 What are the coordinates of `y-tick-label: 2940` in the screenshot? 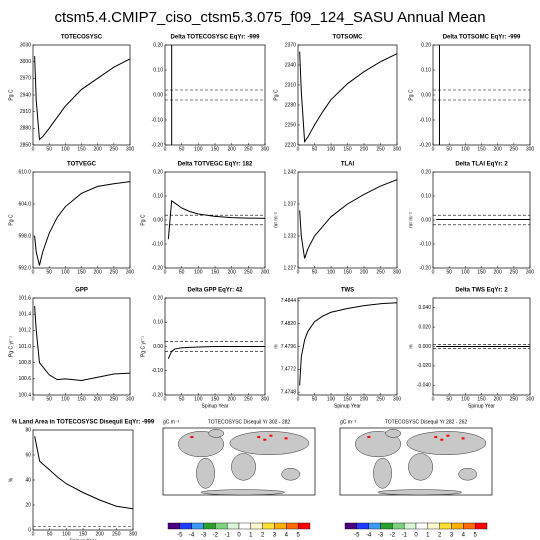 It's located at (25, 95).